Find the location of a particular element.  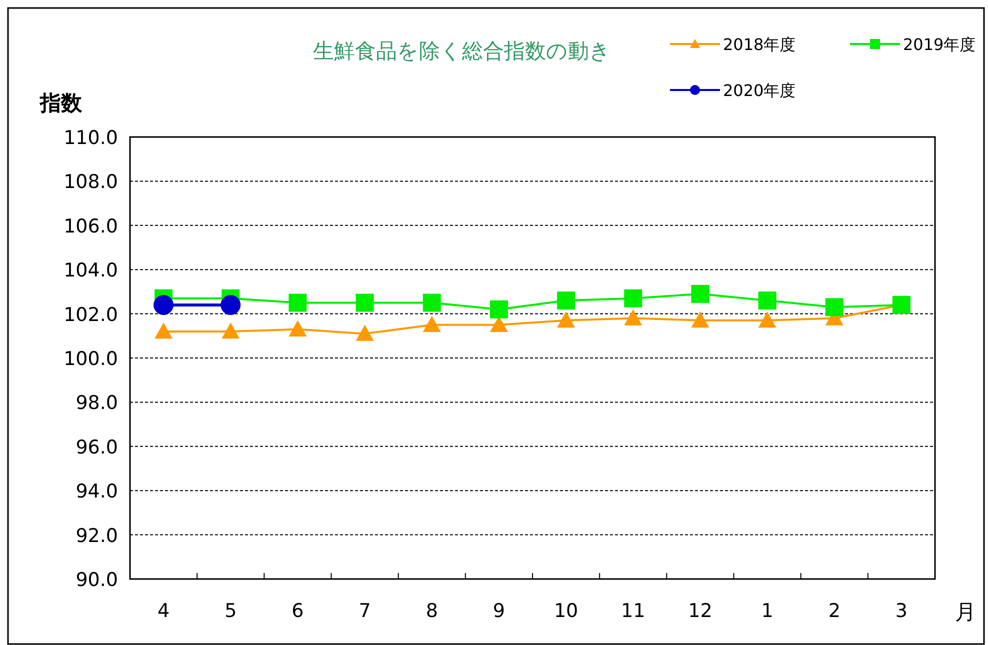

x-tick-label: 2 is located at coordinates (834, 611).